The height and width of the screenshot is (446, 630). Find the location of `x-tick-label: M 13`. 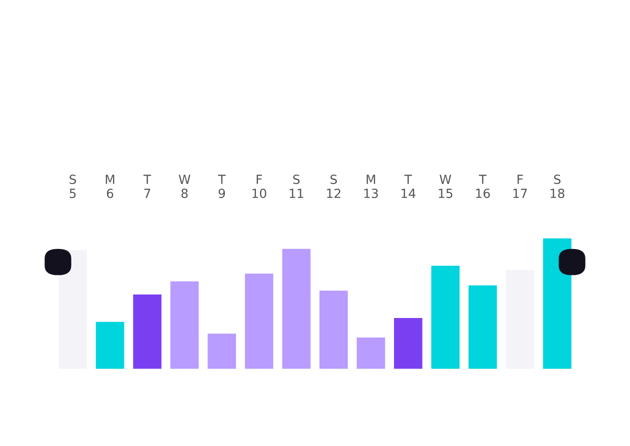

x-tick-label: M 13 is located at coordinates (371, 186).